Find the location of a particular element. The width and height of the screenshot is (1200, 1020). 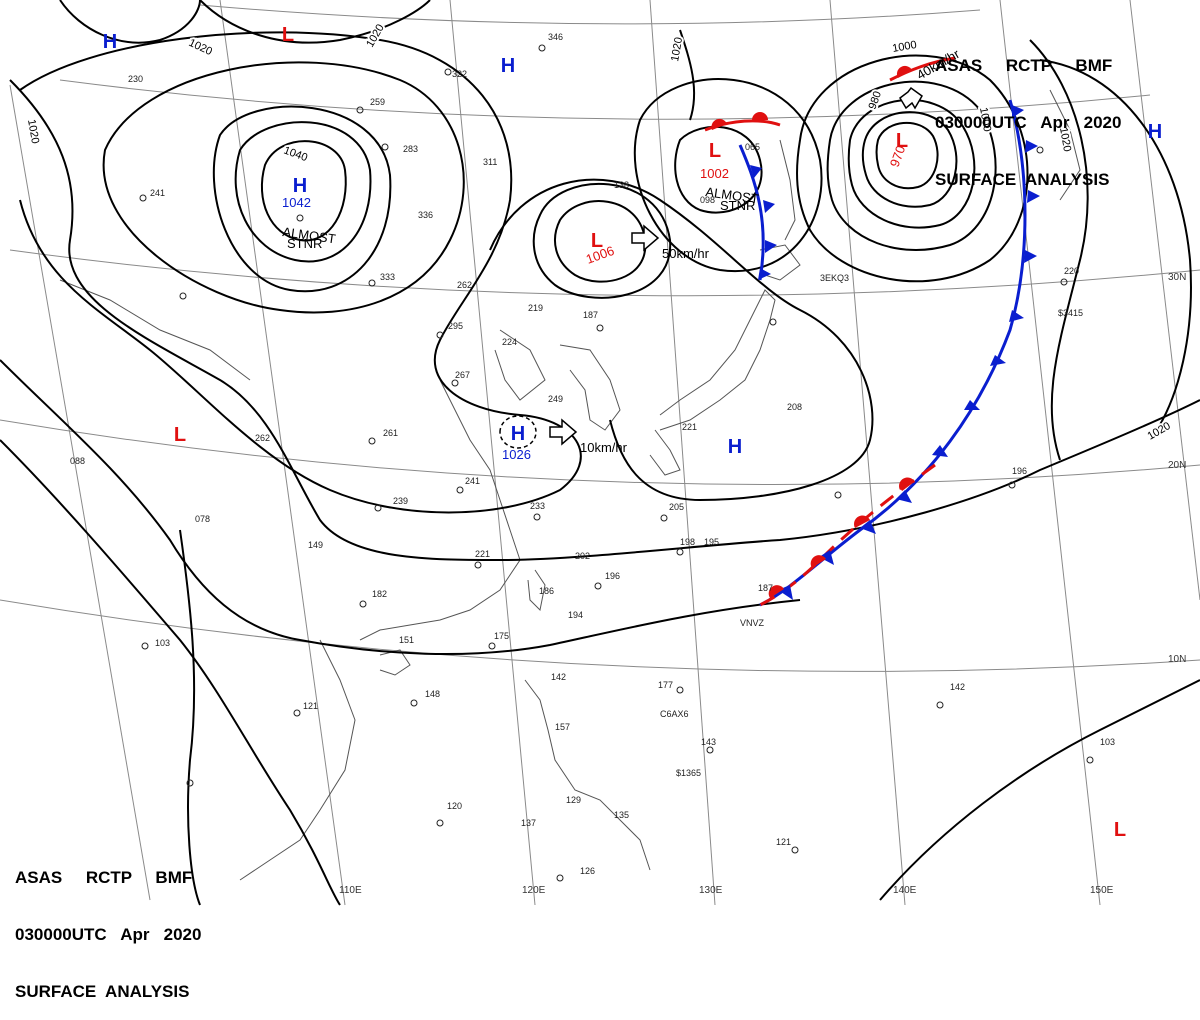

isobar-1012-low is located at coordinates (602, 240).